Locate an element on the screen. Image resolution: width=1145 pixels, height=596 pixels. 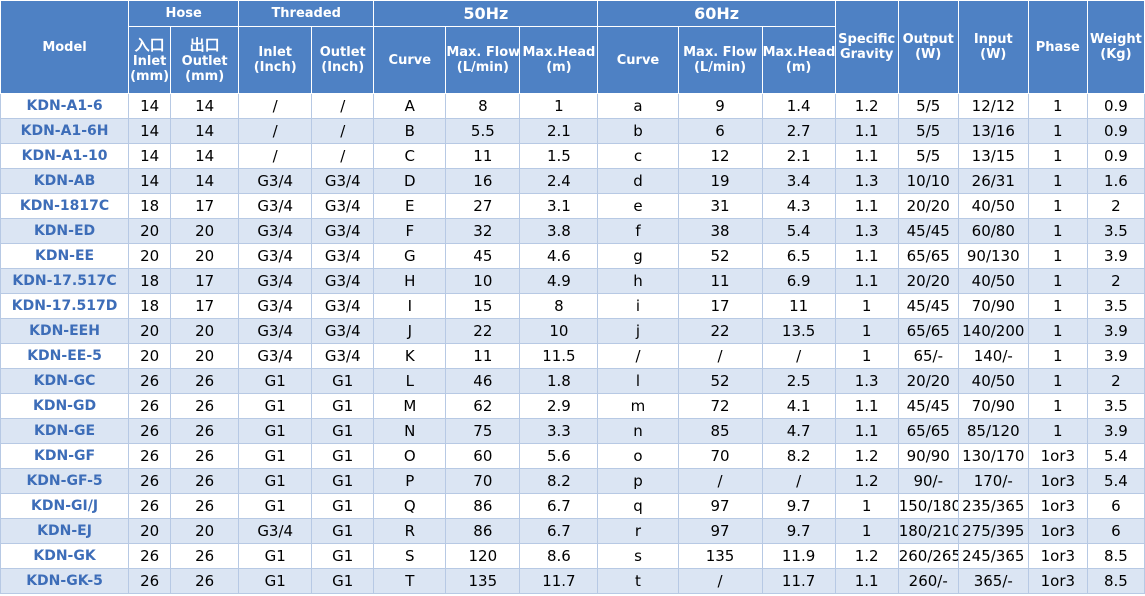
cell-max-flow-60hz: 22 is located at coordinates (720, 331).